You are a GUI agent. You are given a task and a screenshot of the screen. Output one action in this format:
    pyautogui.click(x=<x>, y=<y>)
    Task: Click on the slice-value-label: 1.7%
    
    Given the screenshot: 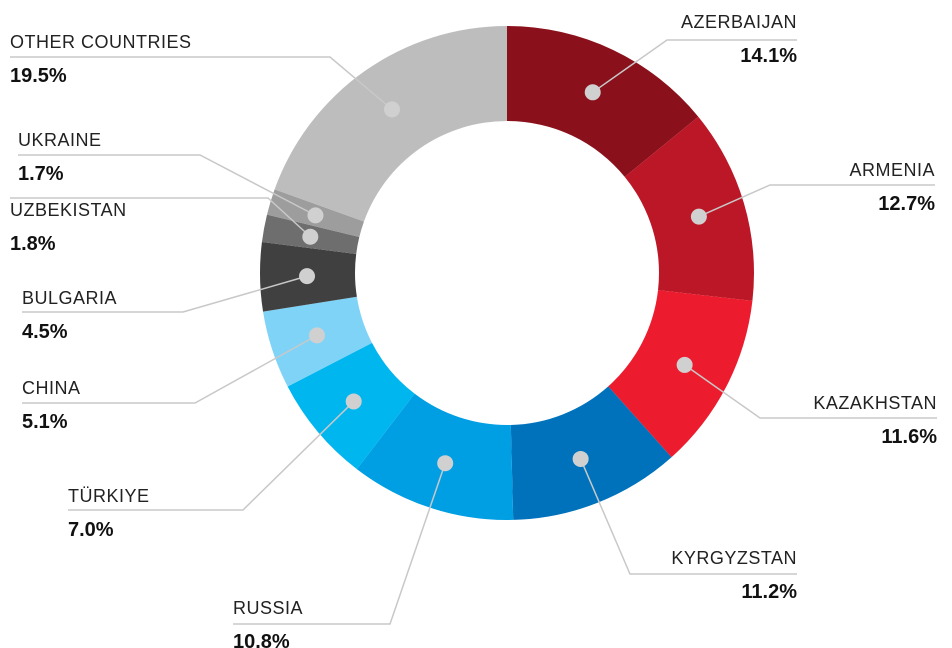 What is the action you would take?
    pyautogui.click(x=41, y=174)
    